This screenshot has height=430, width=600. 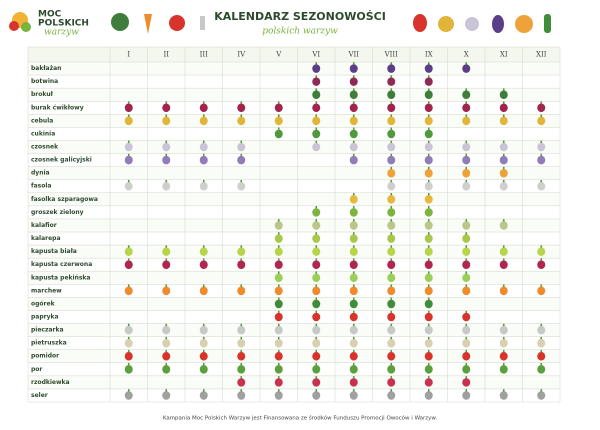 I want to click on vegetable-name: bakłażan, so click(x=46, y=68).